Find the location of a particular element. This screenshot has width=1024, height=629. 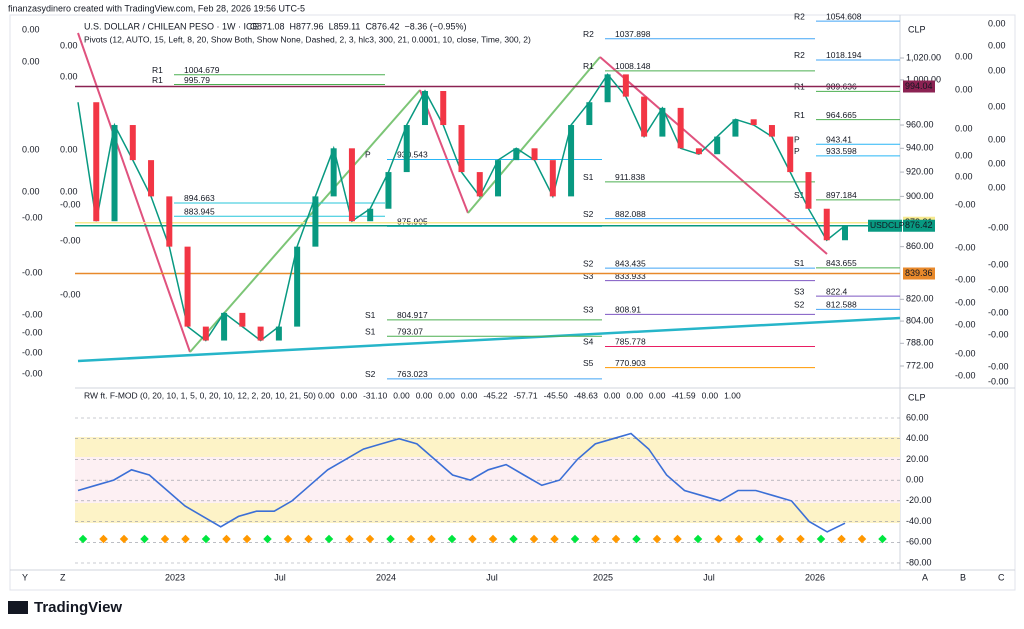

ohlc-value: L859.11 is located at coordinates (345, 26).